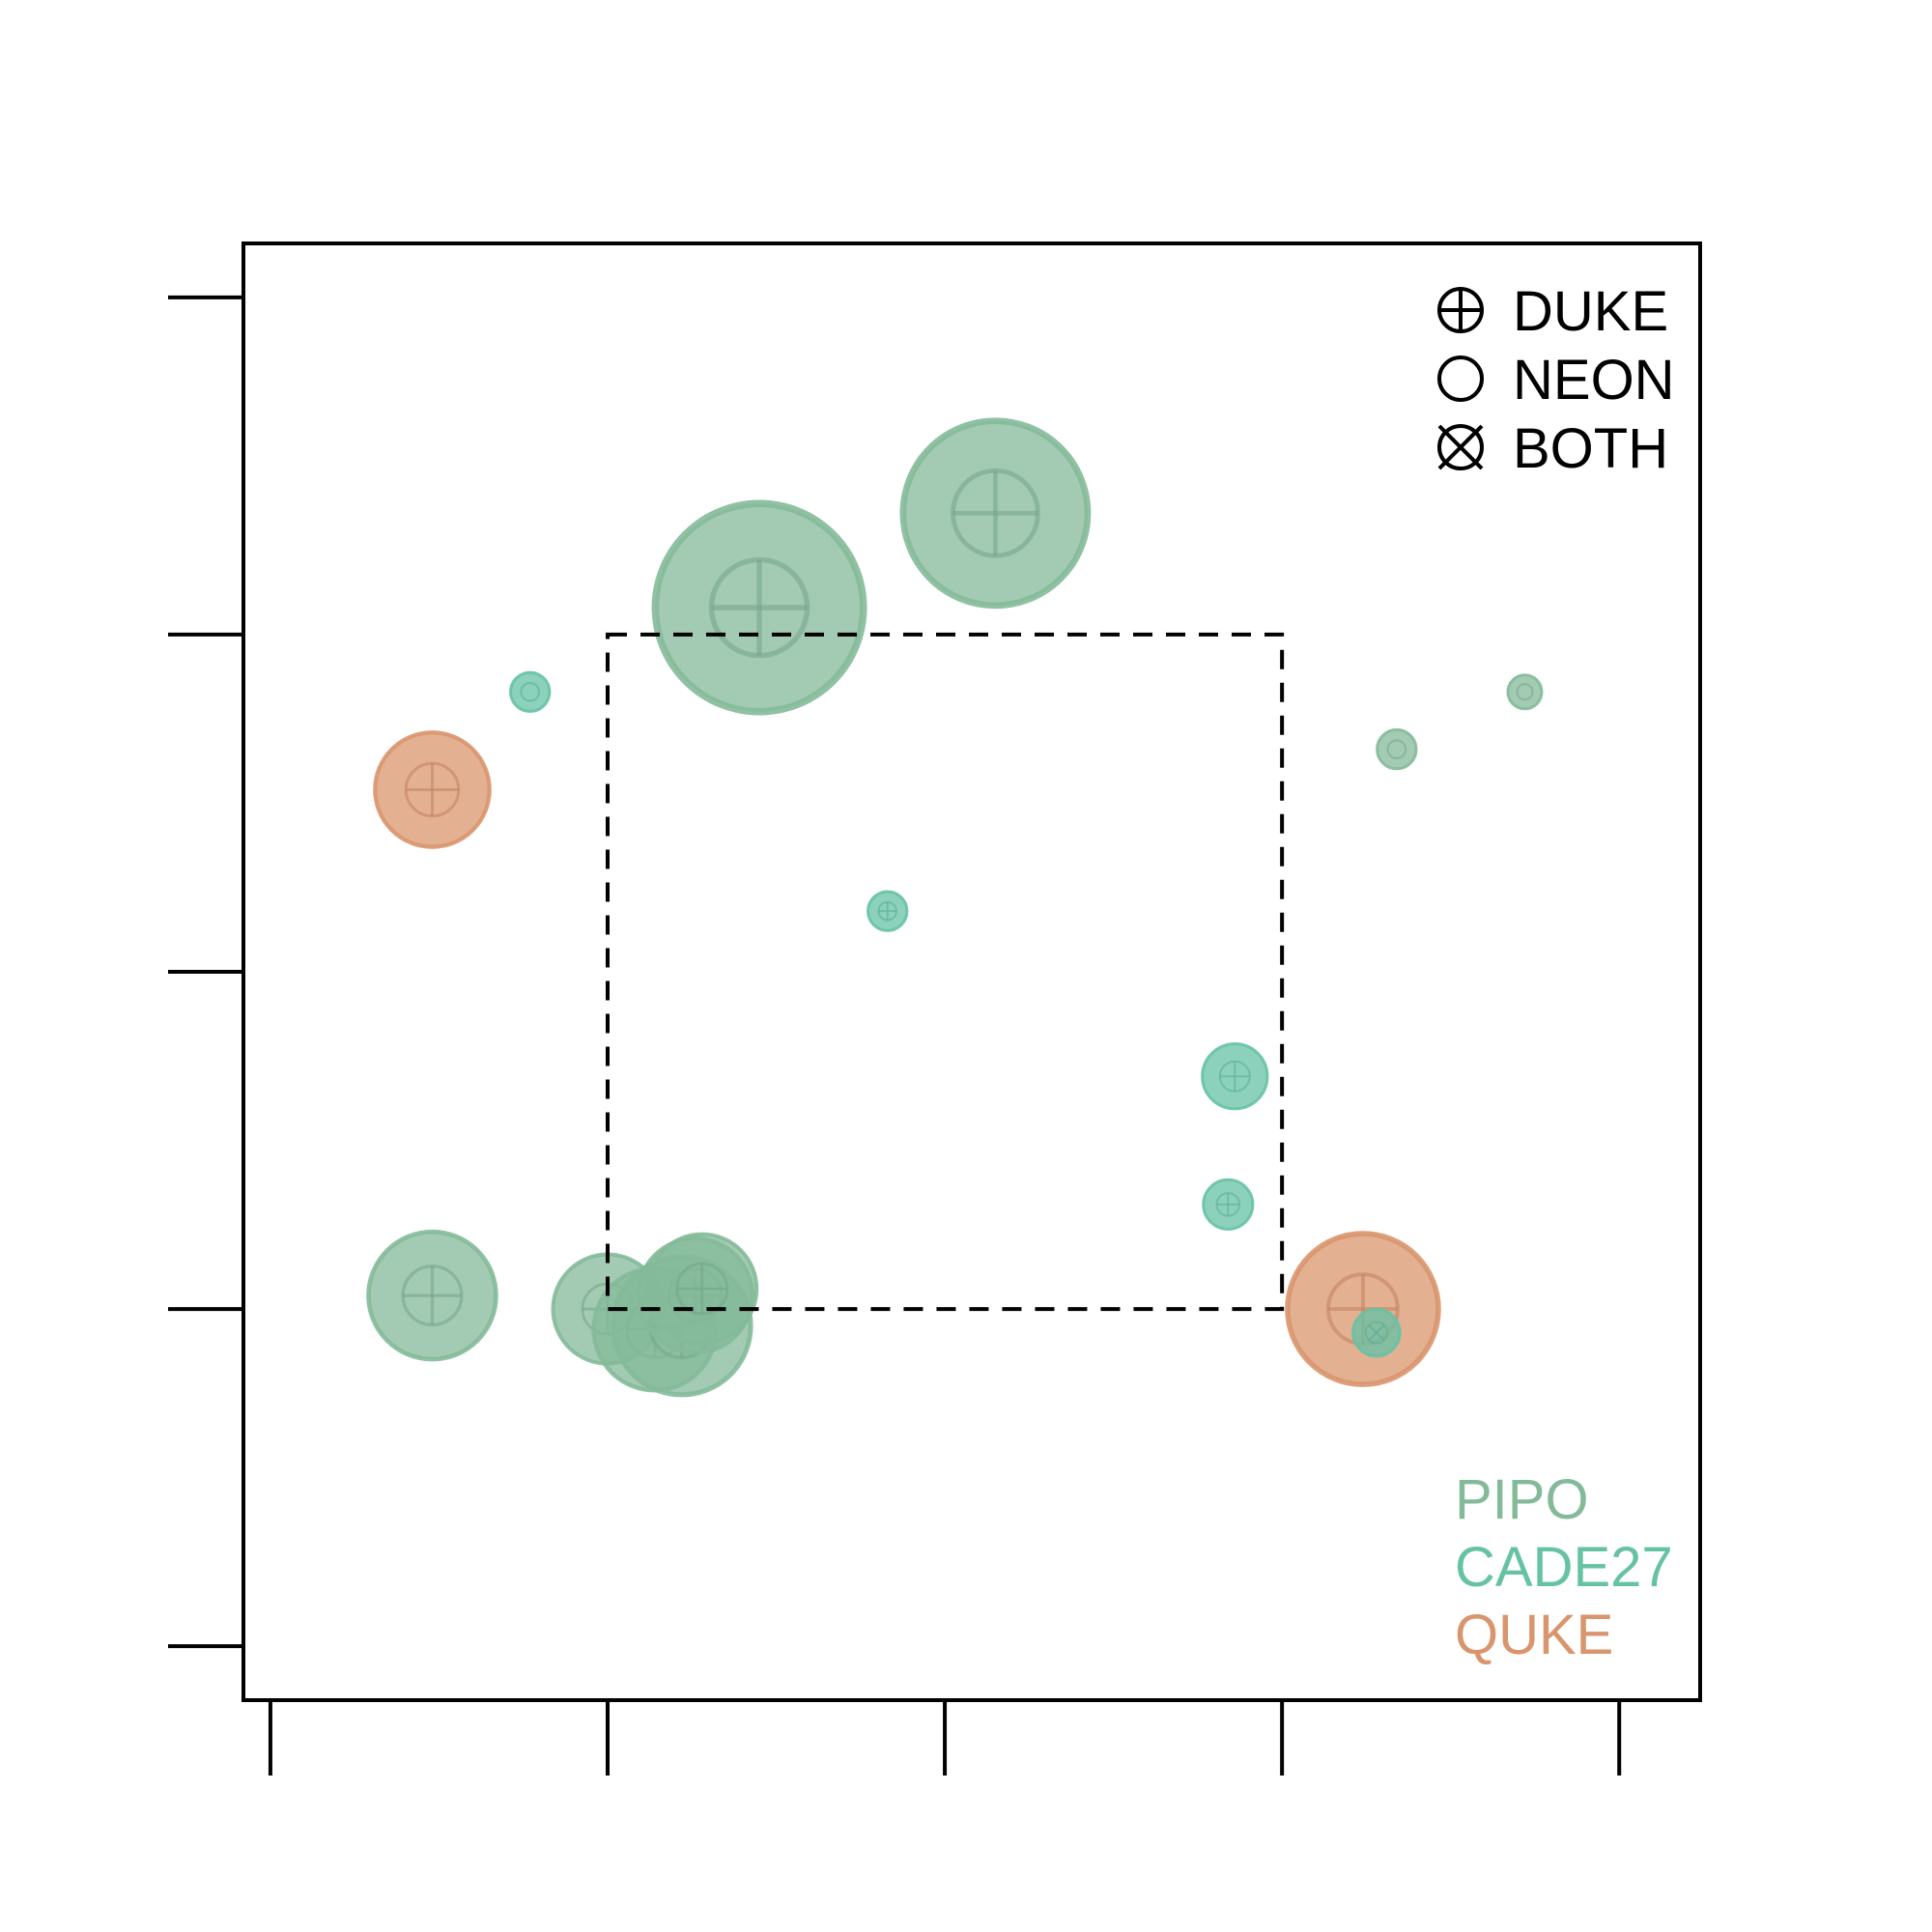 This screenshot has height=1932, width=1932. I want to click on point-cade27-both, so click(1376, 1332).